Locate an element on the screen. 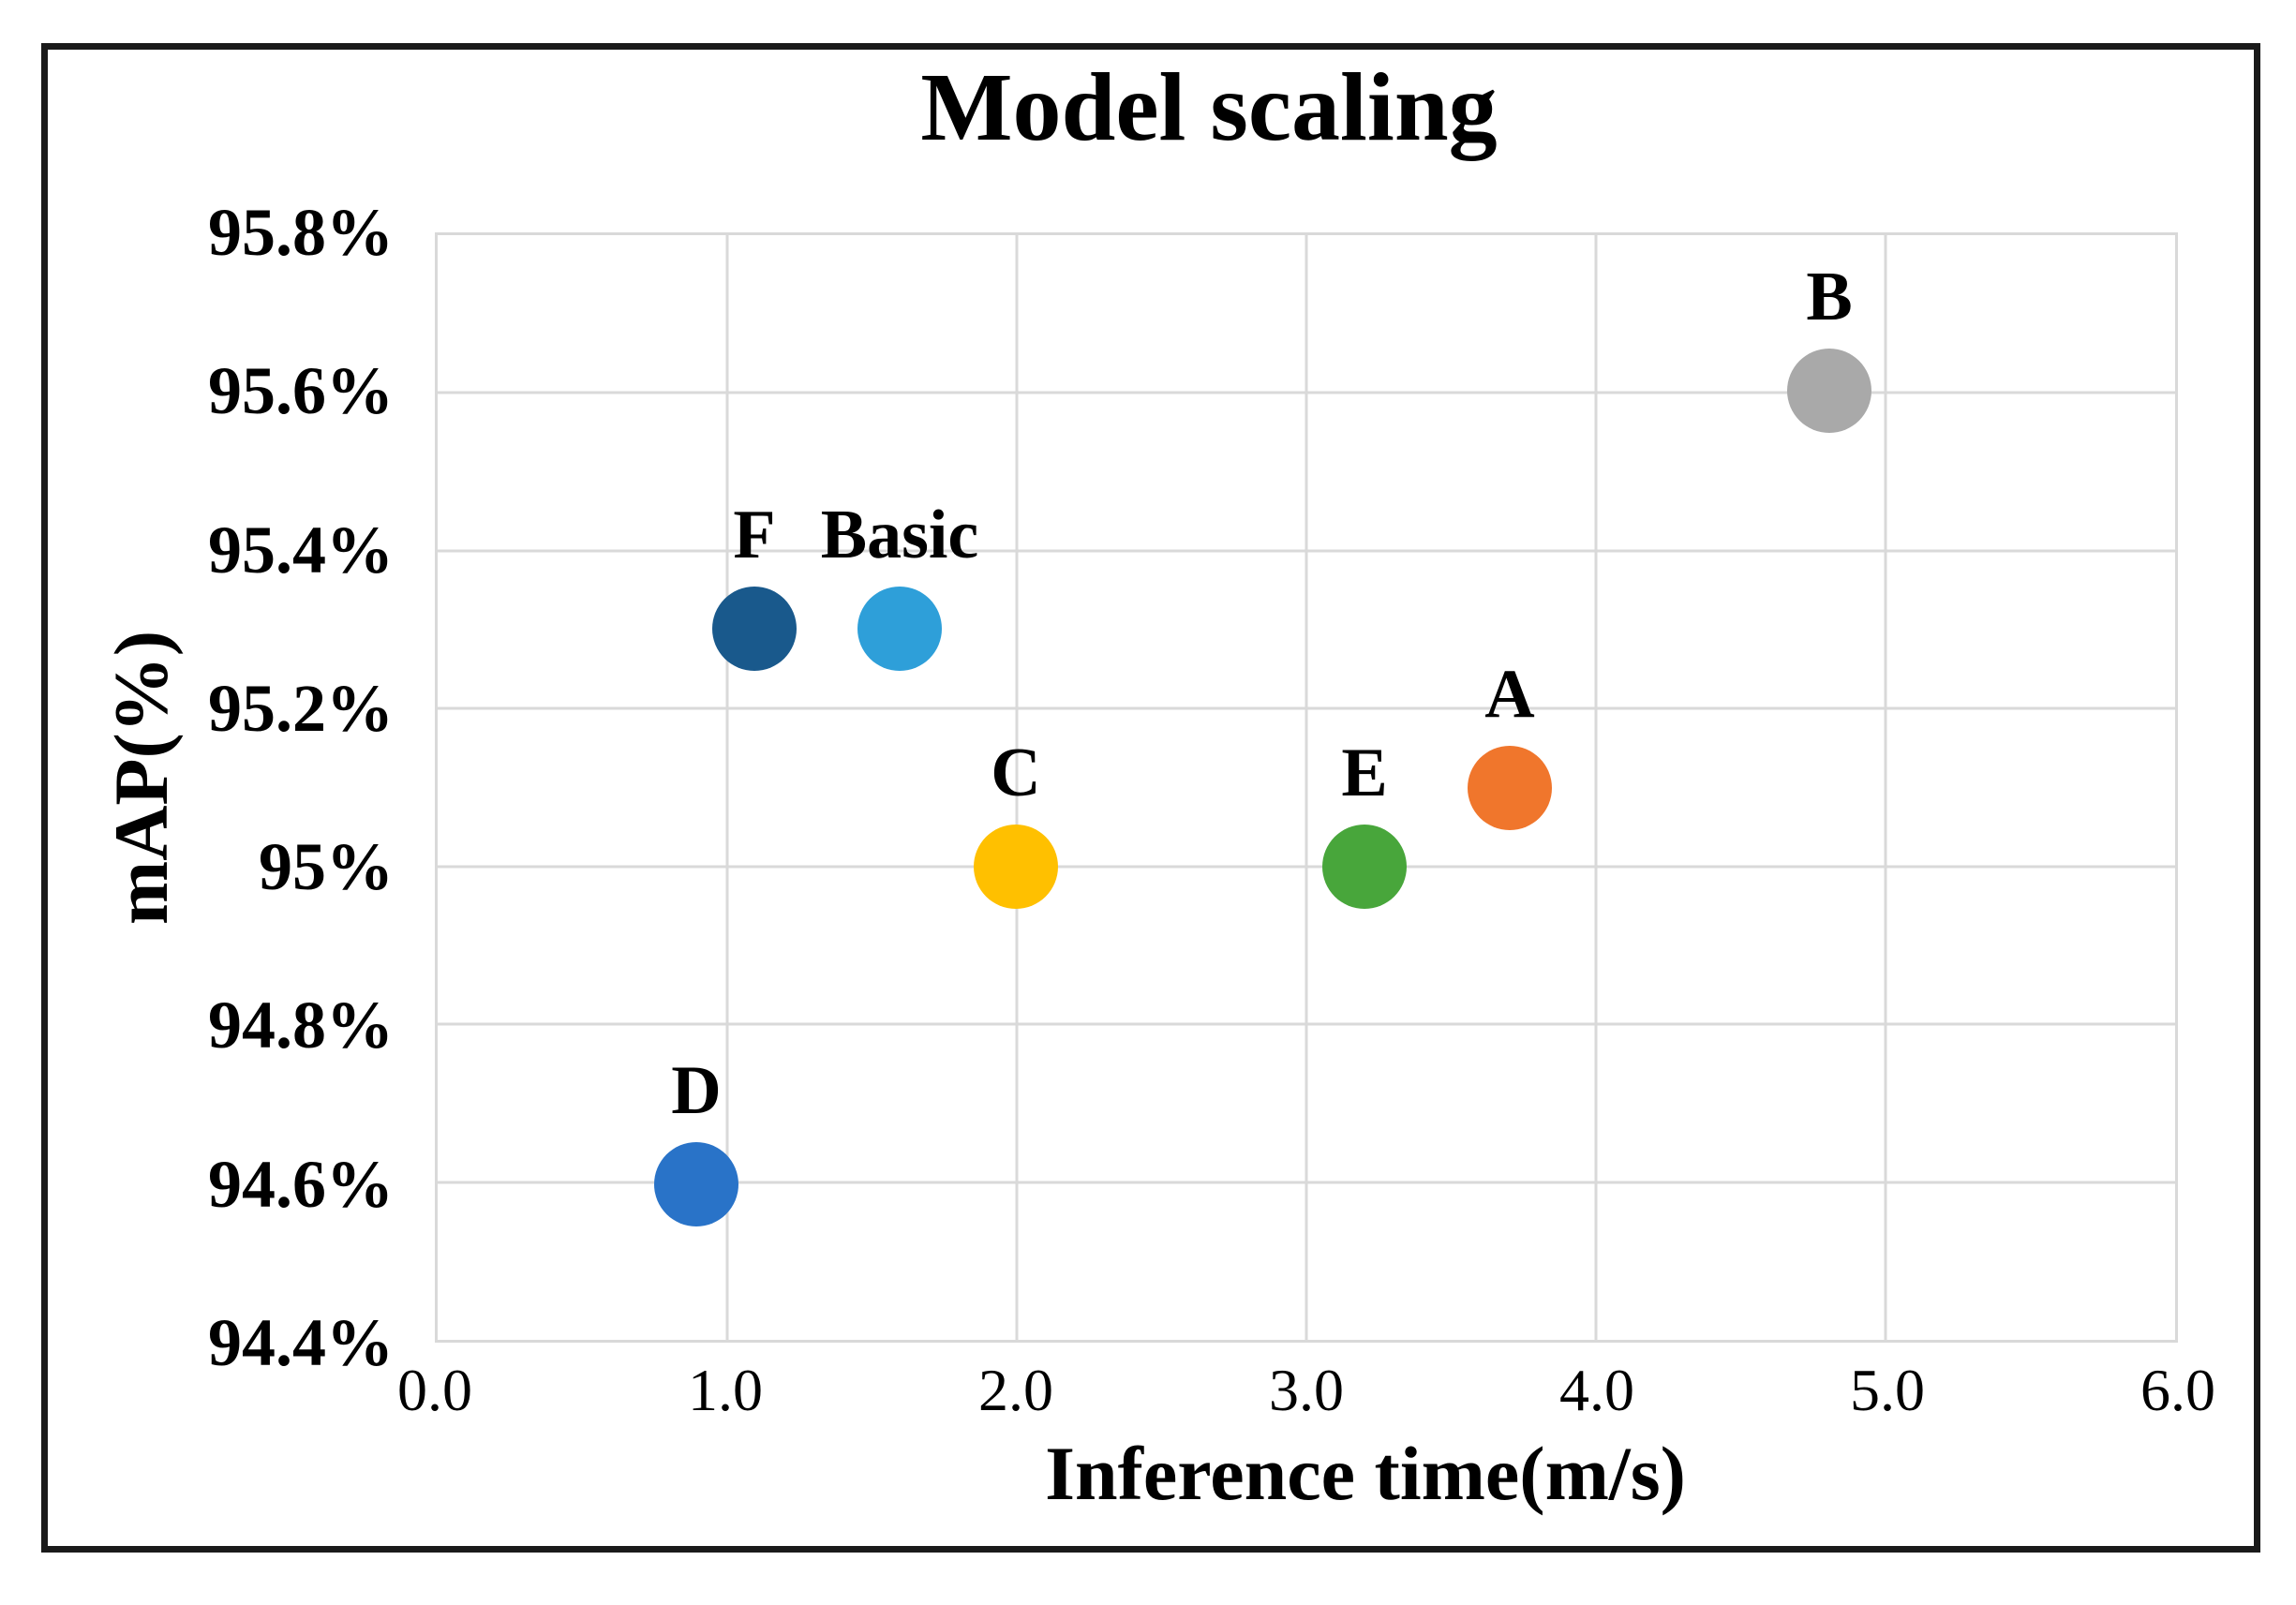 This screenshot has height=1605, width=2296. x-tick-label: 5.0 is located at coordinates (1887, 1390).